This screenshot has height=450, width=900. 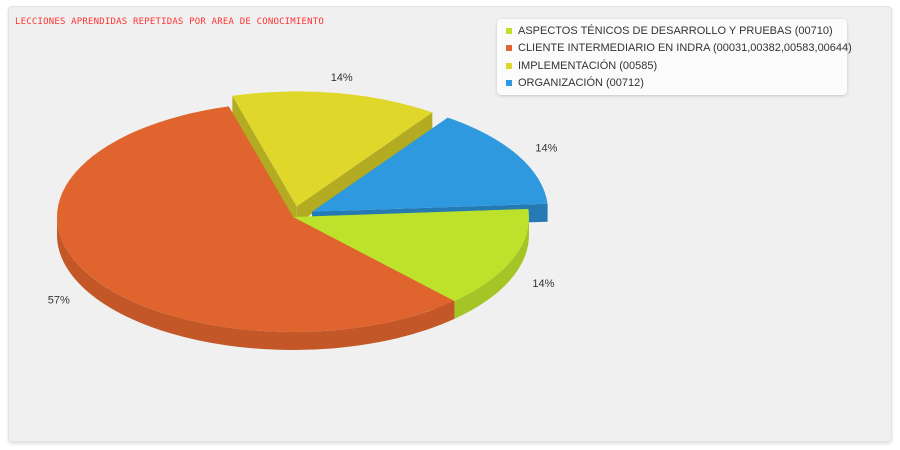 I want to click on legend-item: IMPLEMENTACIÓN (00585), so click(x=672, y=66).